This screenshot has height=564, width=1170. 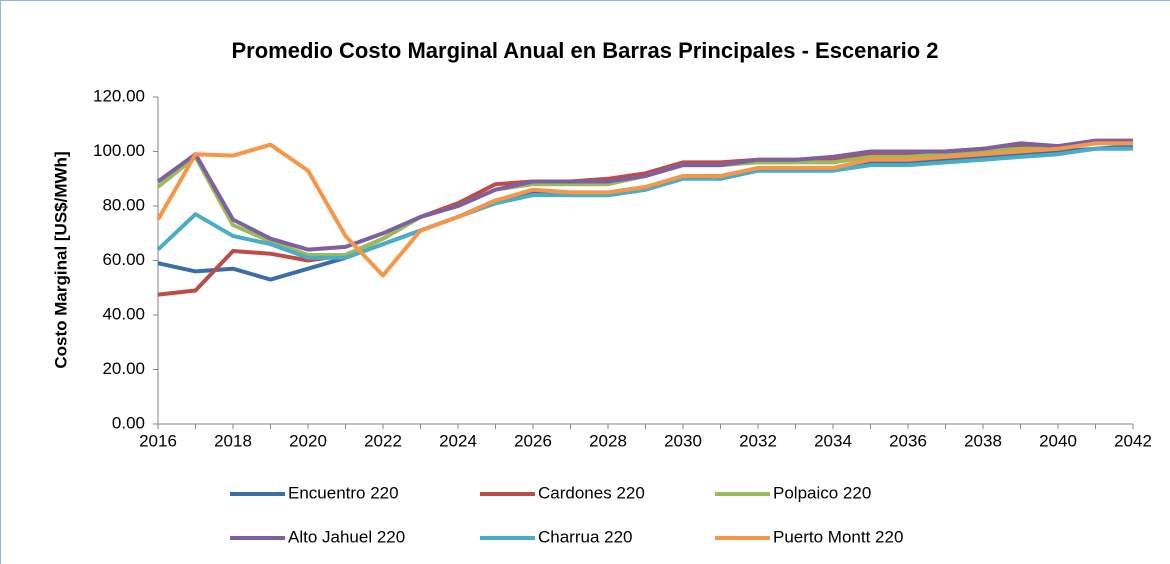 What do you see at coordinates (608, 440) in the screenshot?
I see `x-tick-label: 2028` at bounding box center [608, 440].